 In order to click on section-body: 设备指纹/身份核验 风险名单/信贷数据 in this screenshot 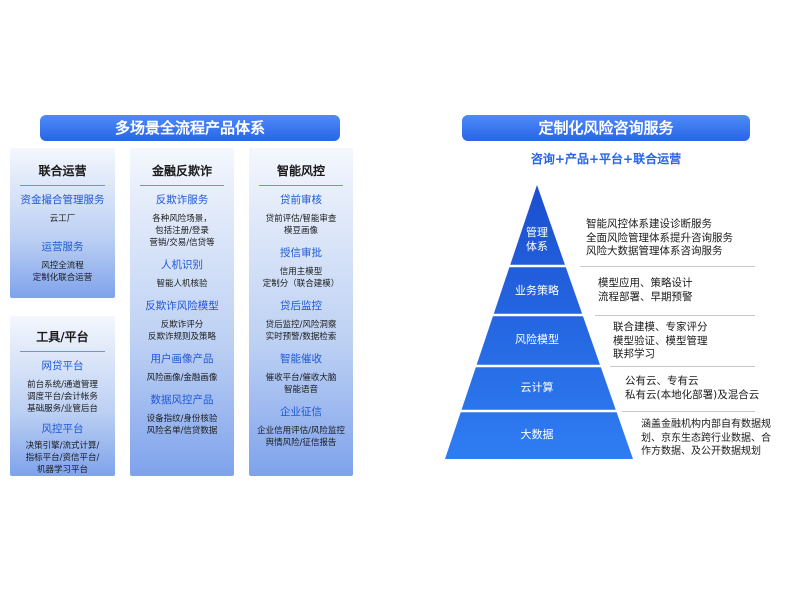, I will do `click(182, 425)`.